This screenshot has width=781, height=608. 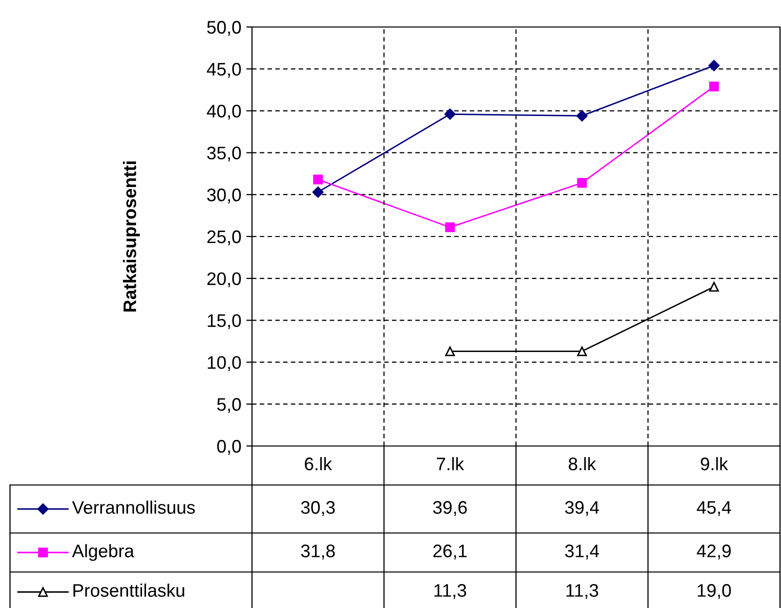 What do you see at coordinates (229, 405) in the screenshot?
I see `y-tick-label: 5,0` at bounding box center [229, 405].